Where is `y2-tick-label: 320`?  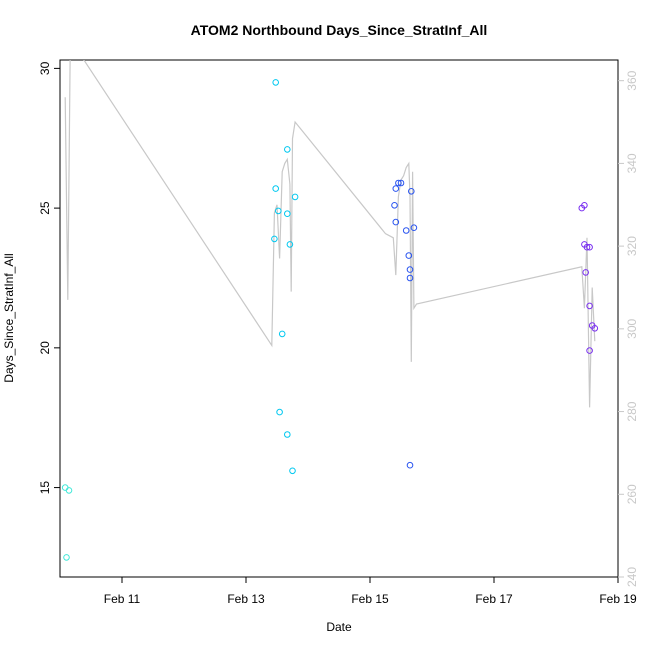
y2-tick-label: 320 is located at coordinates (632, 246).